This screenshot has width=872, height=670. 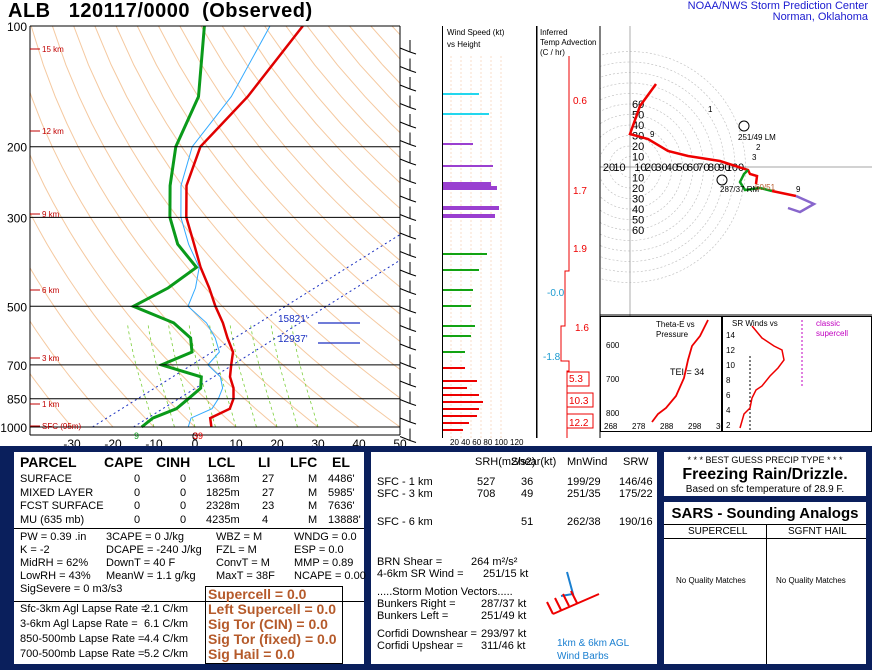 I want to click on index-value: DownT = 40 F, so click(x=141, y=563).